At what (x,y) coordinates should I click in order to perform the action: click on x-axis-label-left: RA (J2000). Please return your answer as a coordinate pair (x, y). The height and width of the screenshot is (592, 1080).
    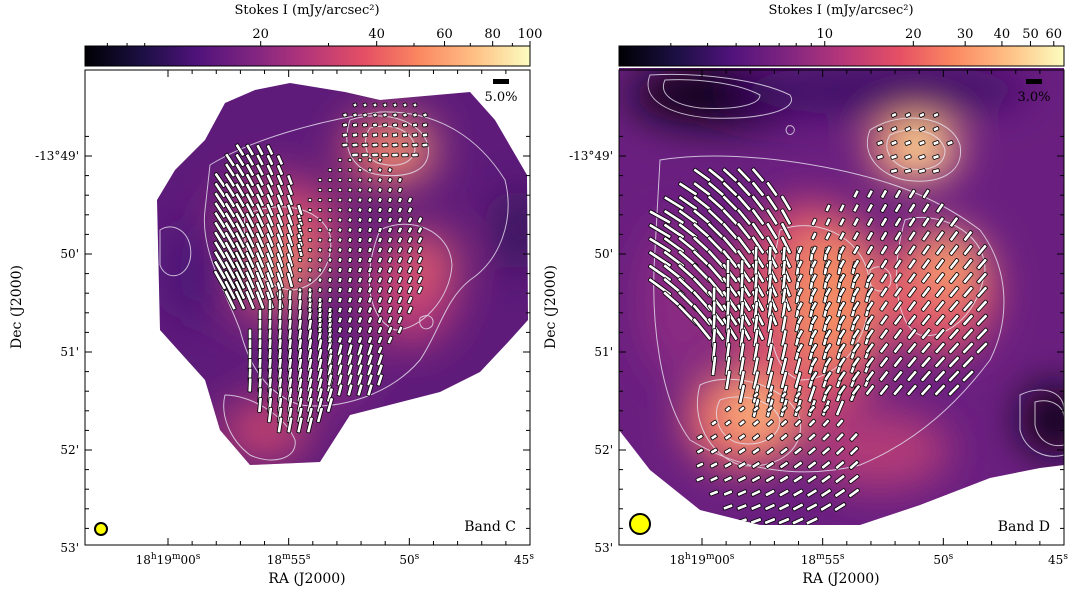
    Looking at the image, I should click on (306, 579).